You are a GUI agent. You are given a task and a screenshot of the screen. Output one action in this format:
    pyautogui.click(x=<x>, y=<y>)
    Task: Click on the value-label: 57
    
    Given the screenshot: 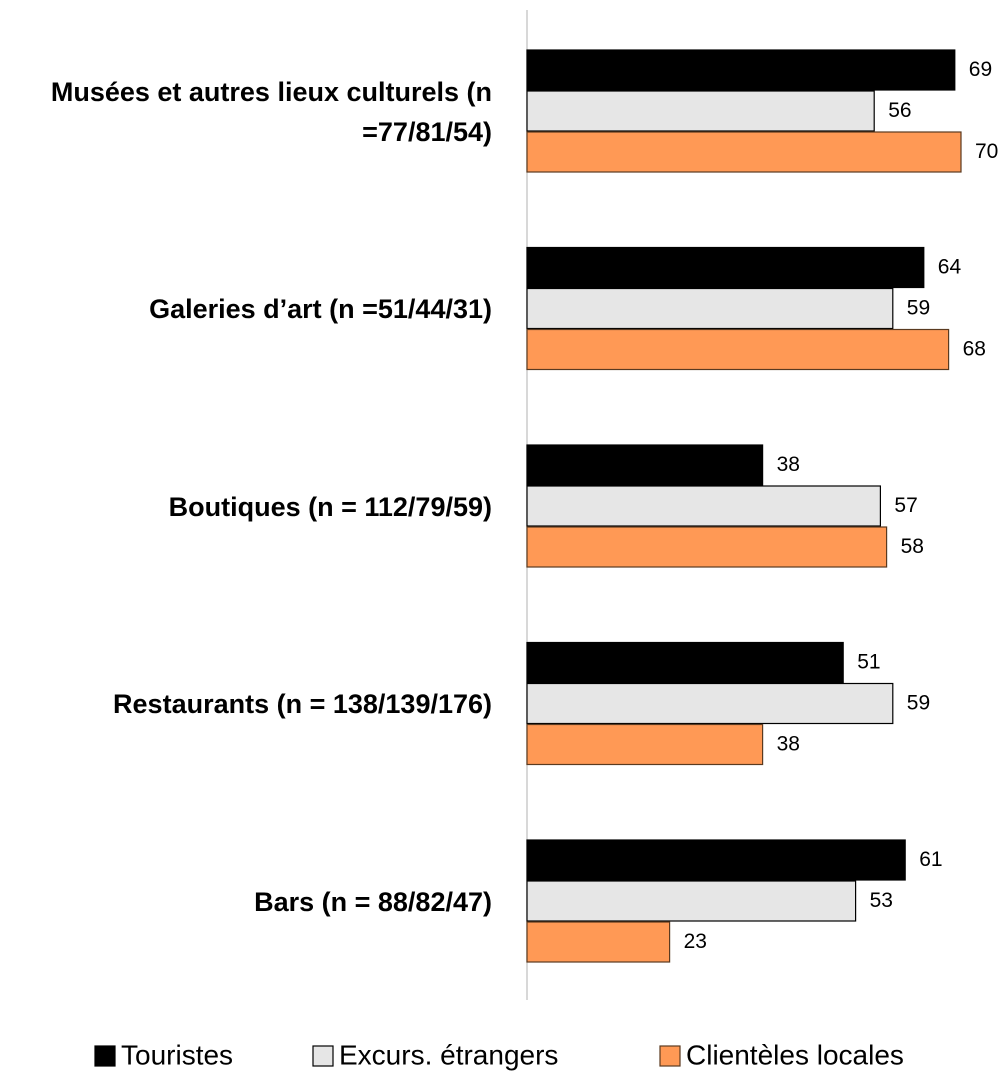 What is the action you would take?
    pyautogui.click(x=905, y=505)
    